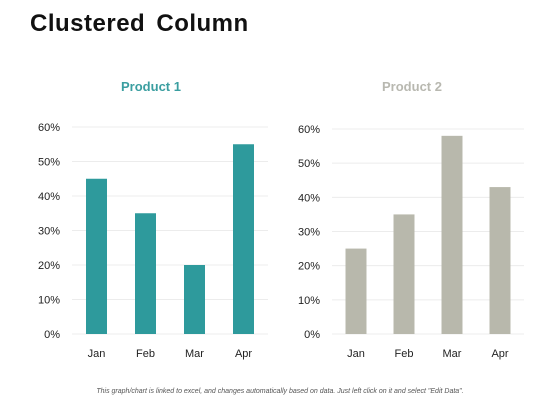 The height and width of the screenshot is (420, 560). What do you see at coordinates (151, 86) in the screenshot?
I see `chart-title: Product 1` at bounding box center [151, 86].